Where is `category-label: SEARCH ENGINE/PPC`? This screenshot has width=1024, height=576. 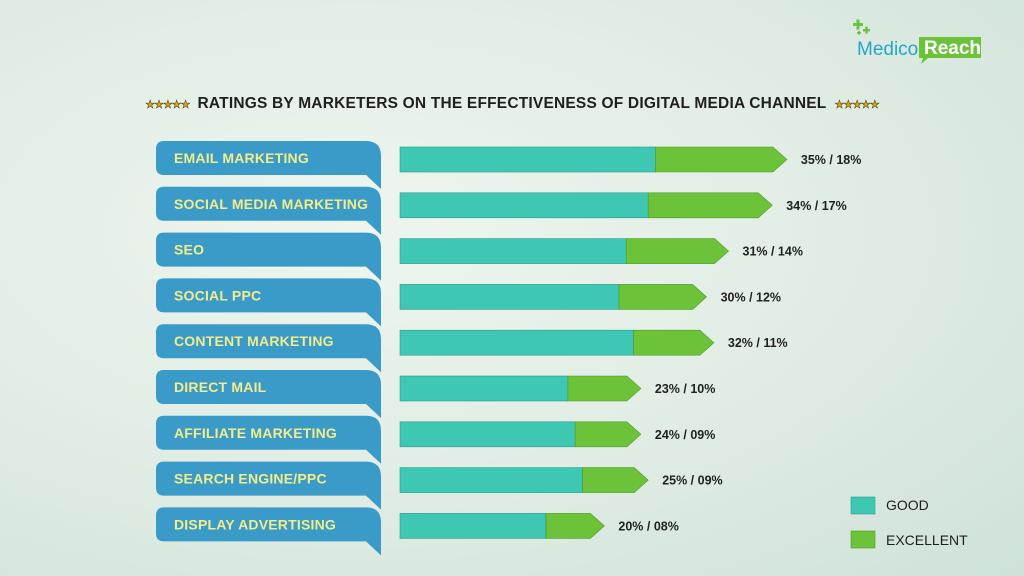
category-label: SEARCH ENGINE/PPC is located at coordinates (250, 479).